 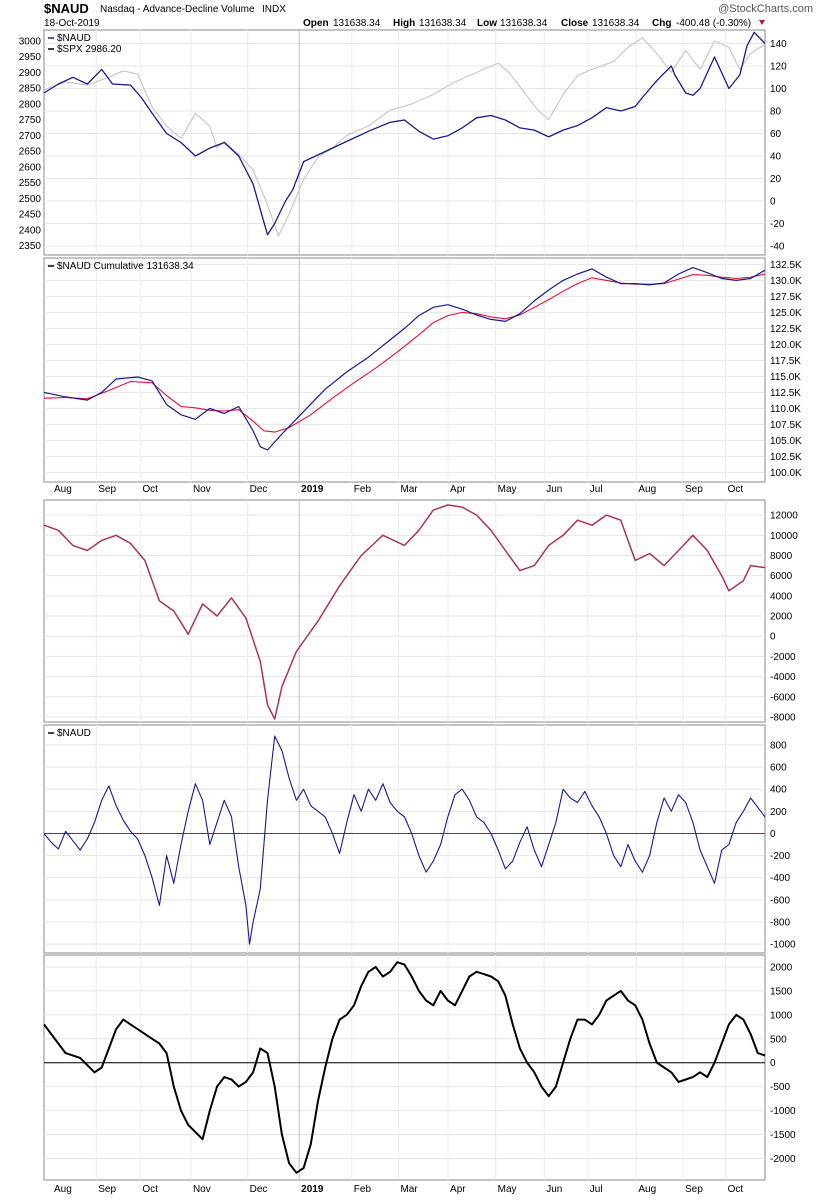 I want to click on chart-date: 18-Oct-2019, so click(x=72, y=23).